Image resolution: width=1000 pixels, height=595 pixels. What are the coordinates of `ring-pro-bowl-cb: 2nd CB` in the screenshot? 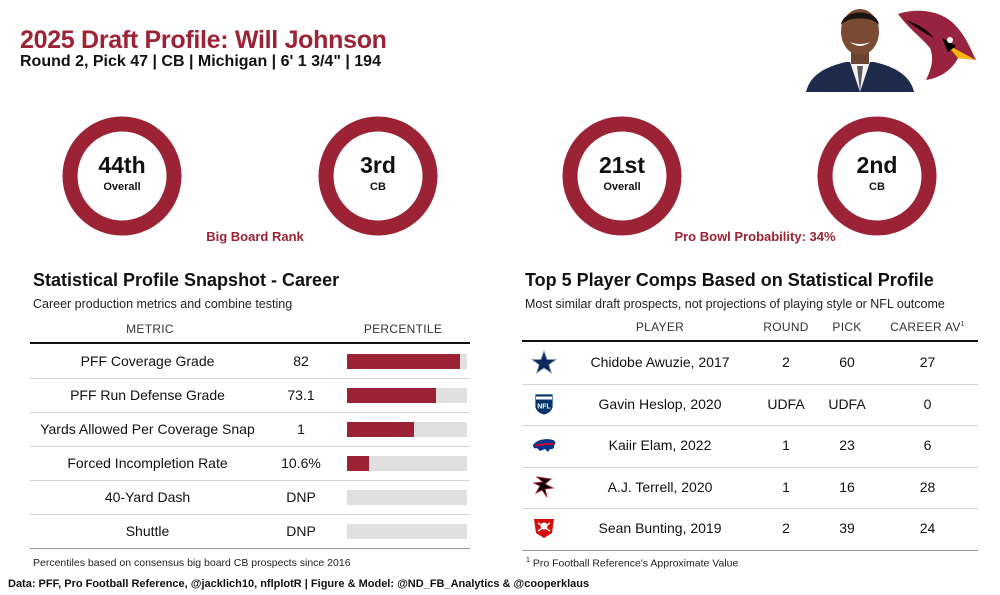 It's located at (877, 176).